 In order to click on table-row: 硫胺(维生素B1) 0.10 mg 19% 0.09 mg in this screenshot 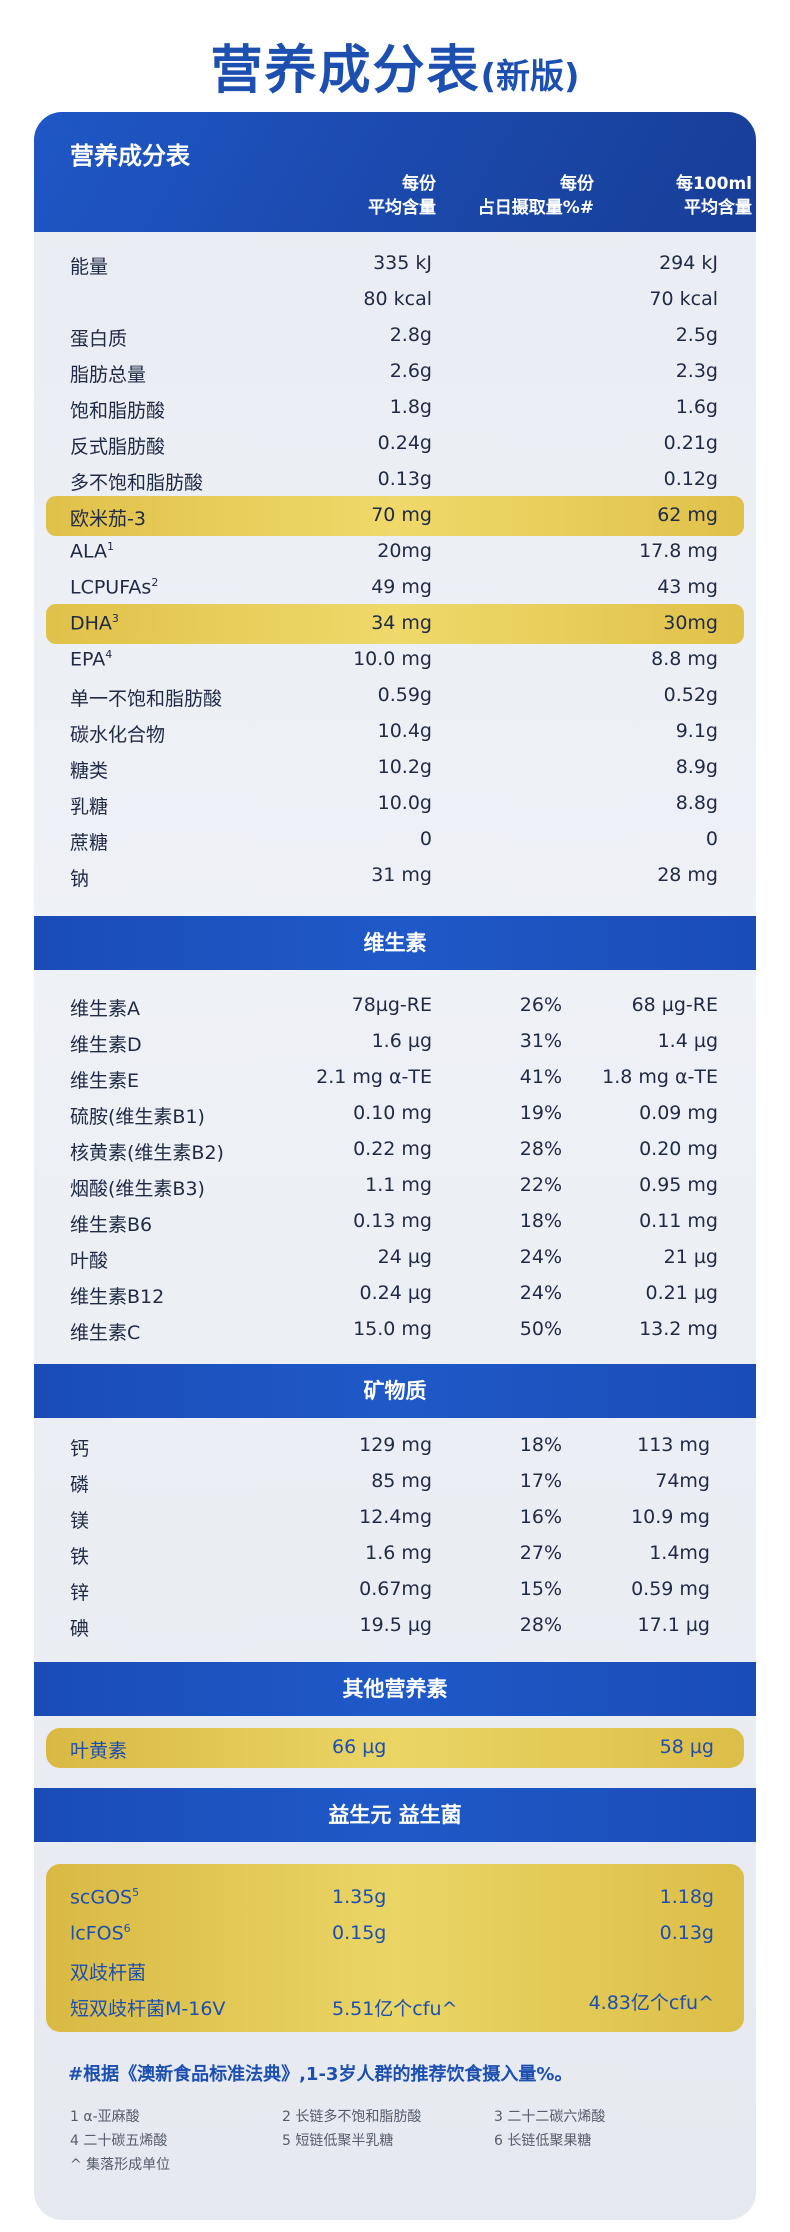, I will do `click(394, 1115)`.